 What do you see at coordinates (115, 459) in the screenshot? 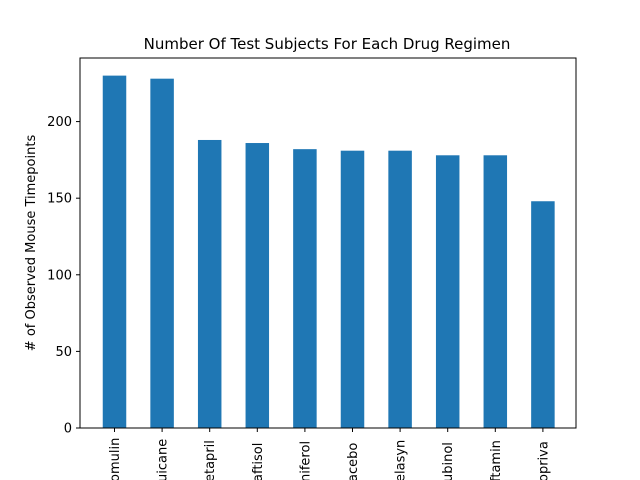
I see `x-tick-label: omulin` at bounding box center [115, 459].